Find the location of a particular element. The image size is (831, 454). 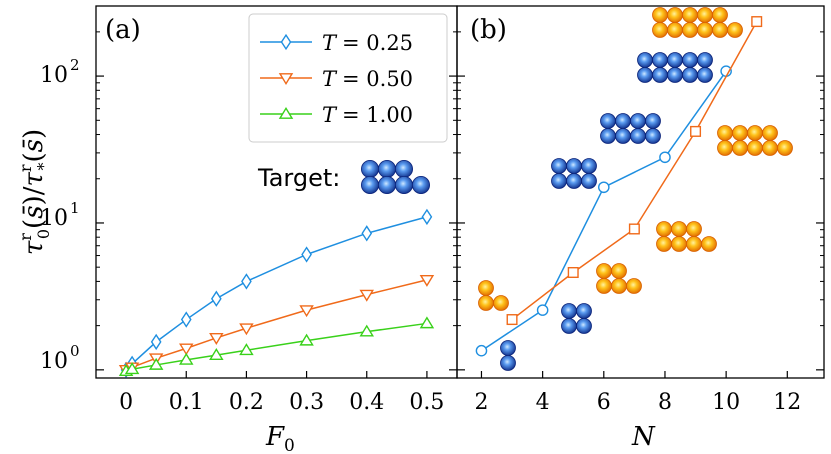

panel-a-xtick-label-5: 0.5 is located at coordinates (426, 402).